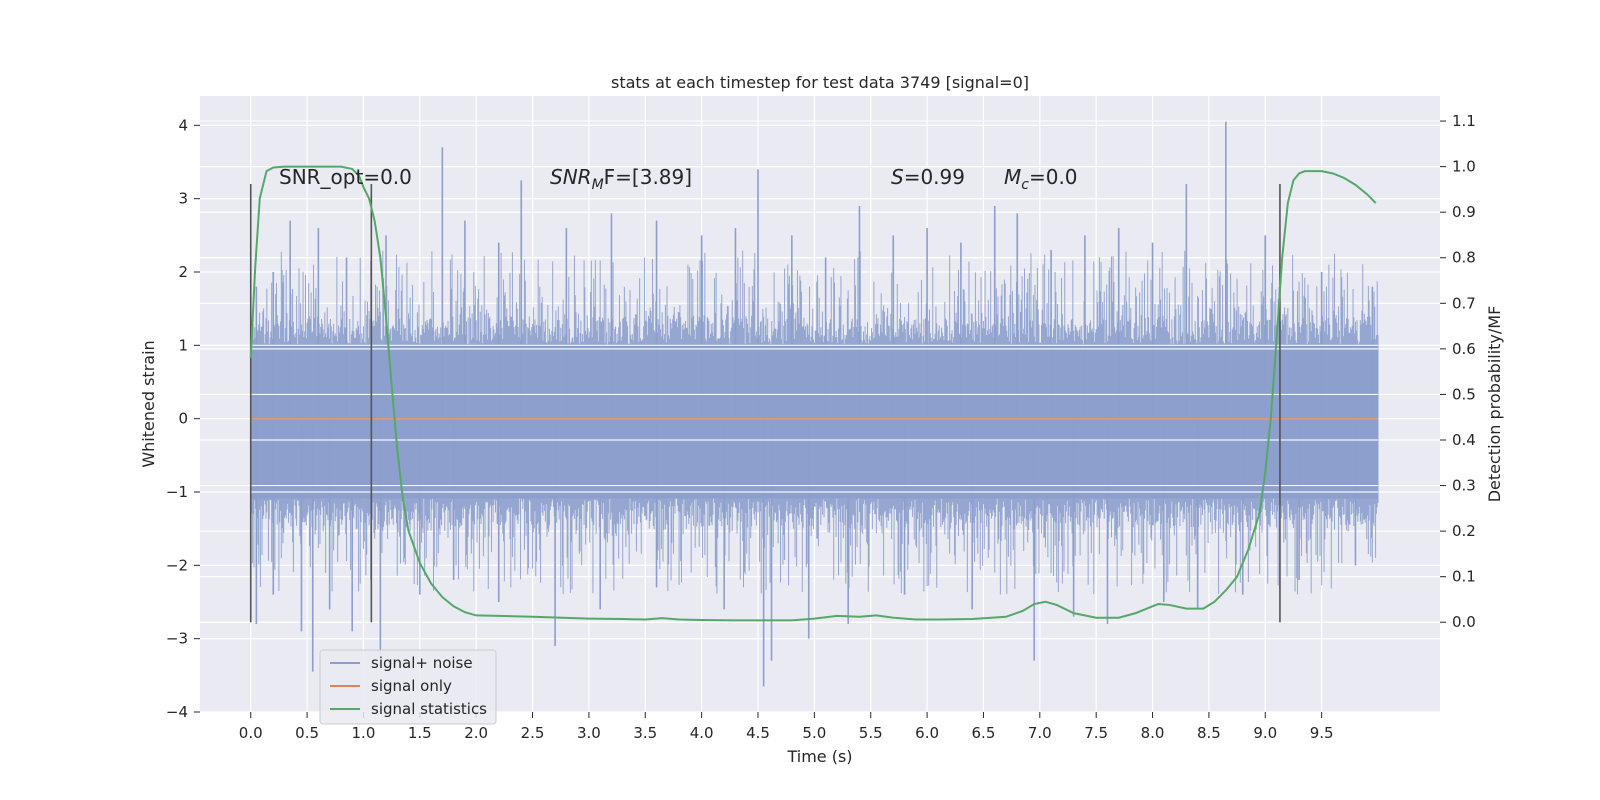 This screenshot has width=1600, height=800. Describe the element at coordinates (1025, 185) in the screenshot. I see `annotation-mc-sub: c` at that location.